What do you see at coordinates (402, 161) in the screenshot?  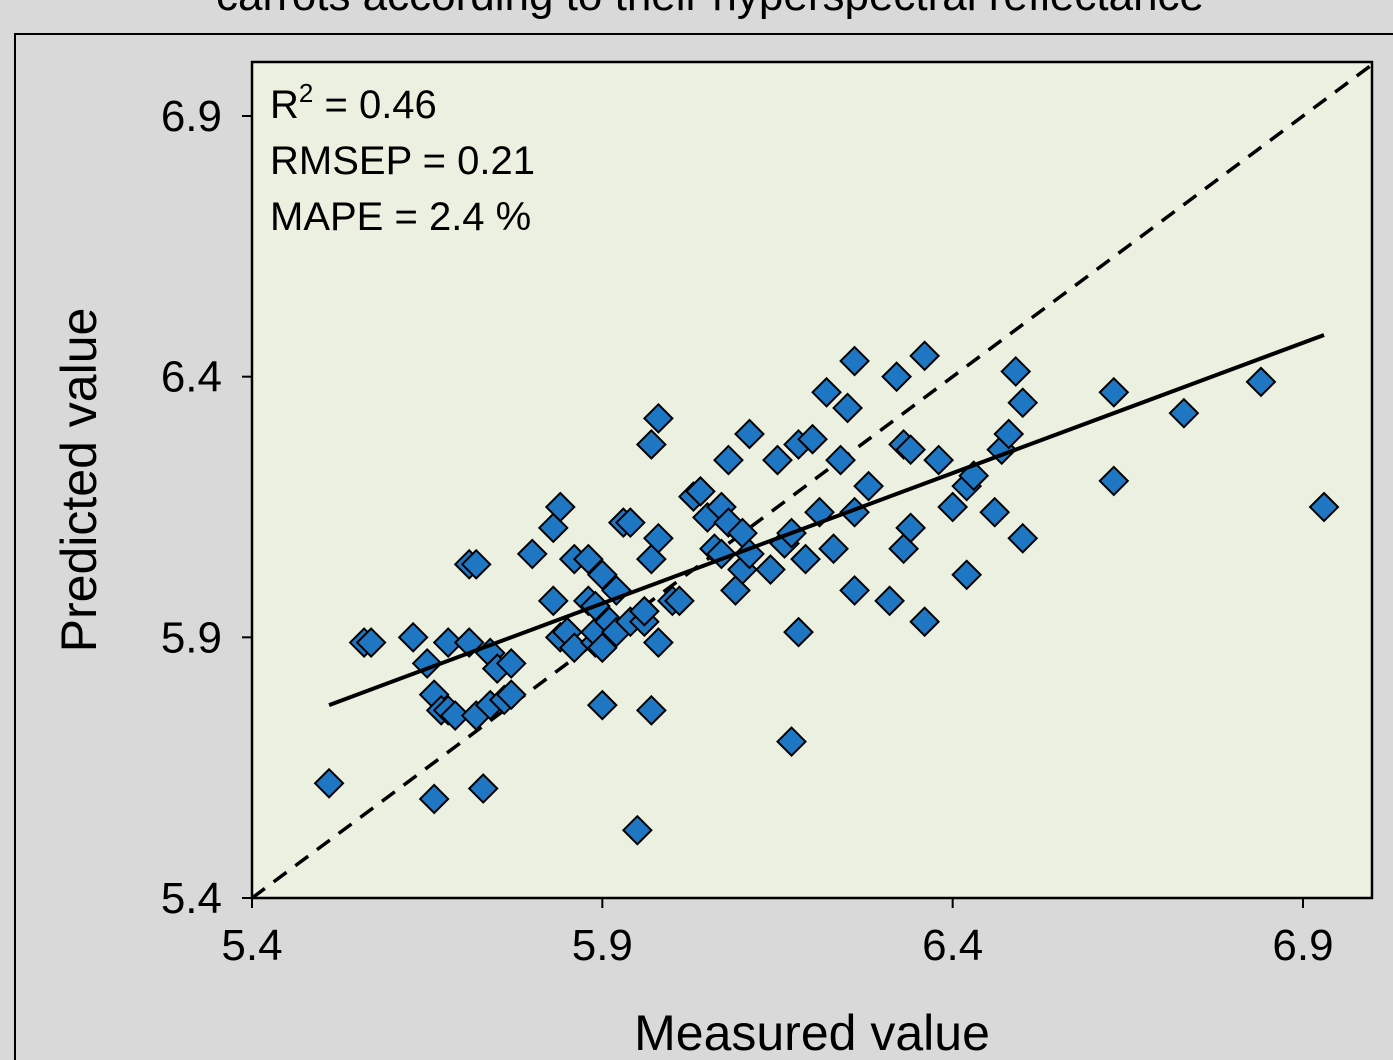 I see `rmsep-stat: RMSEP = 0.21` at bounding box center [402, 161].